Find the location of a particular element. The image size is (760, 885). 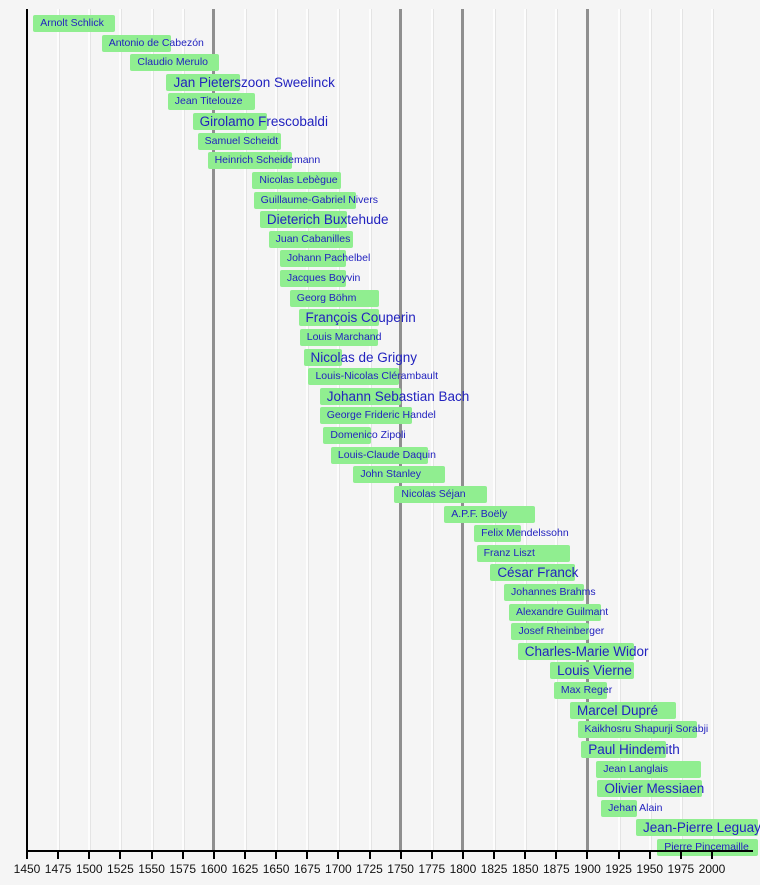

composer-bar: Claudio Merulo is located at coordinates (174, 63).